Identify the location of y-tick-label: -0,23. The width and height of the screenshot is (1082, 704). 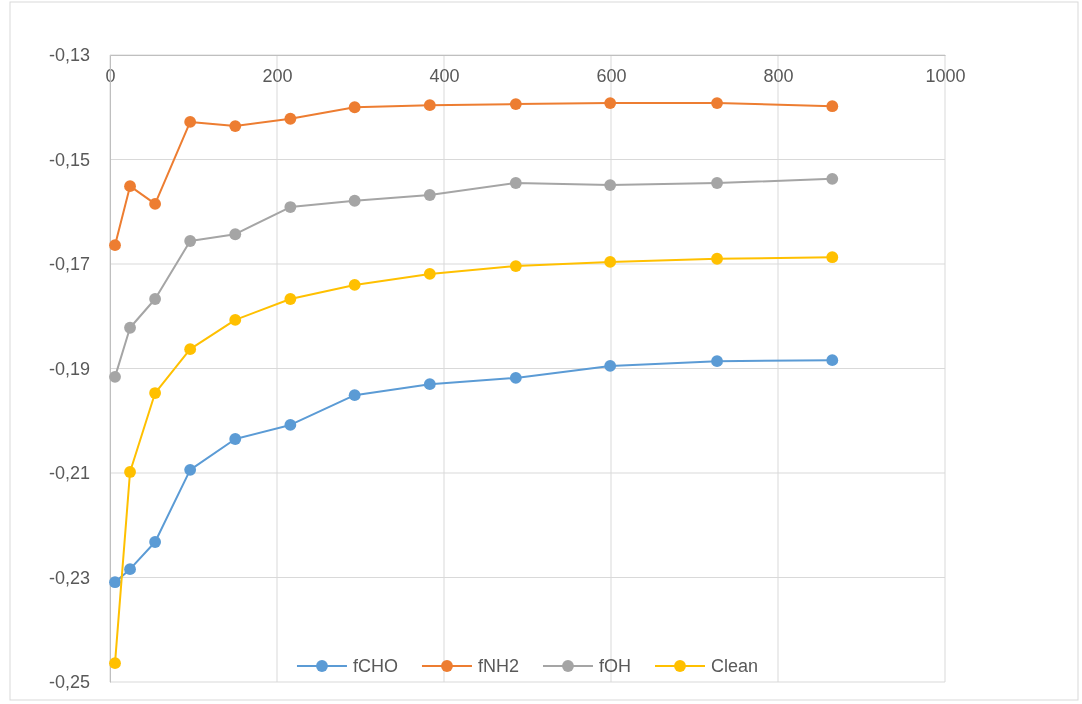
(69, 577).